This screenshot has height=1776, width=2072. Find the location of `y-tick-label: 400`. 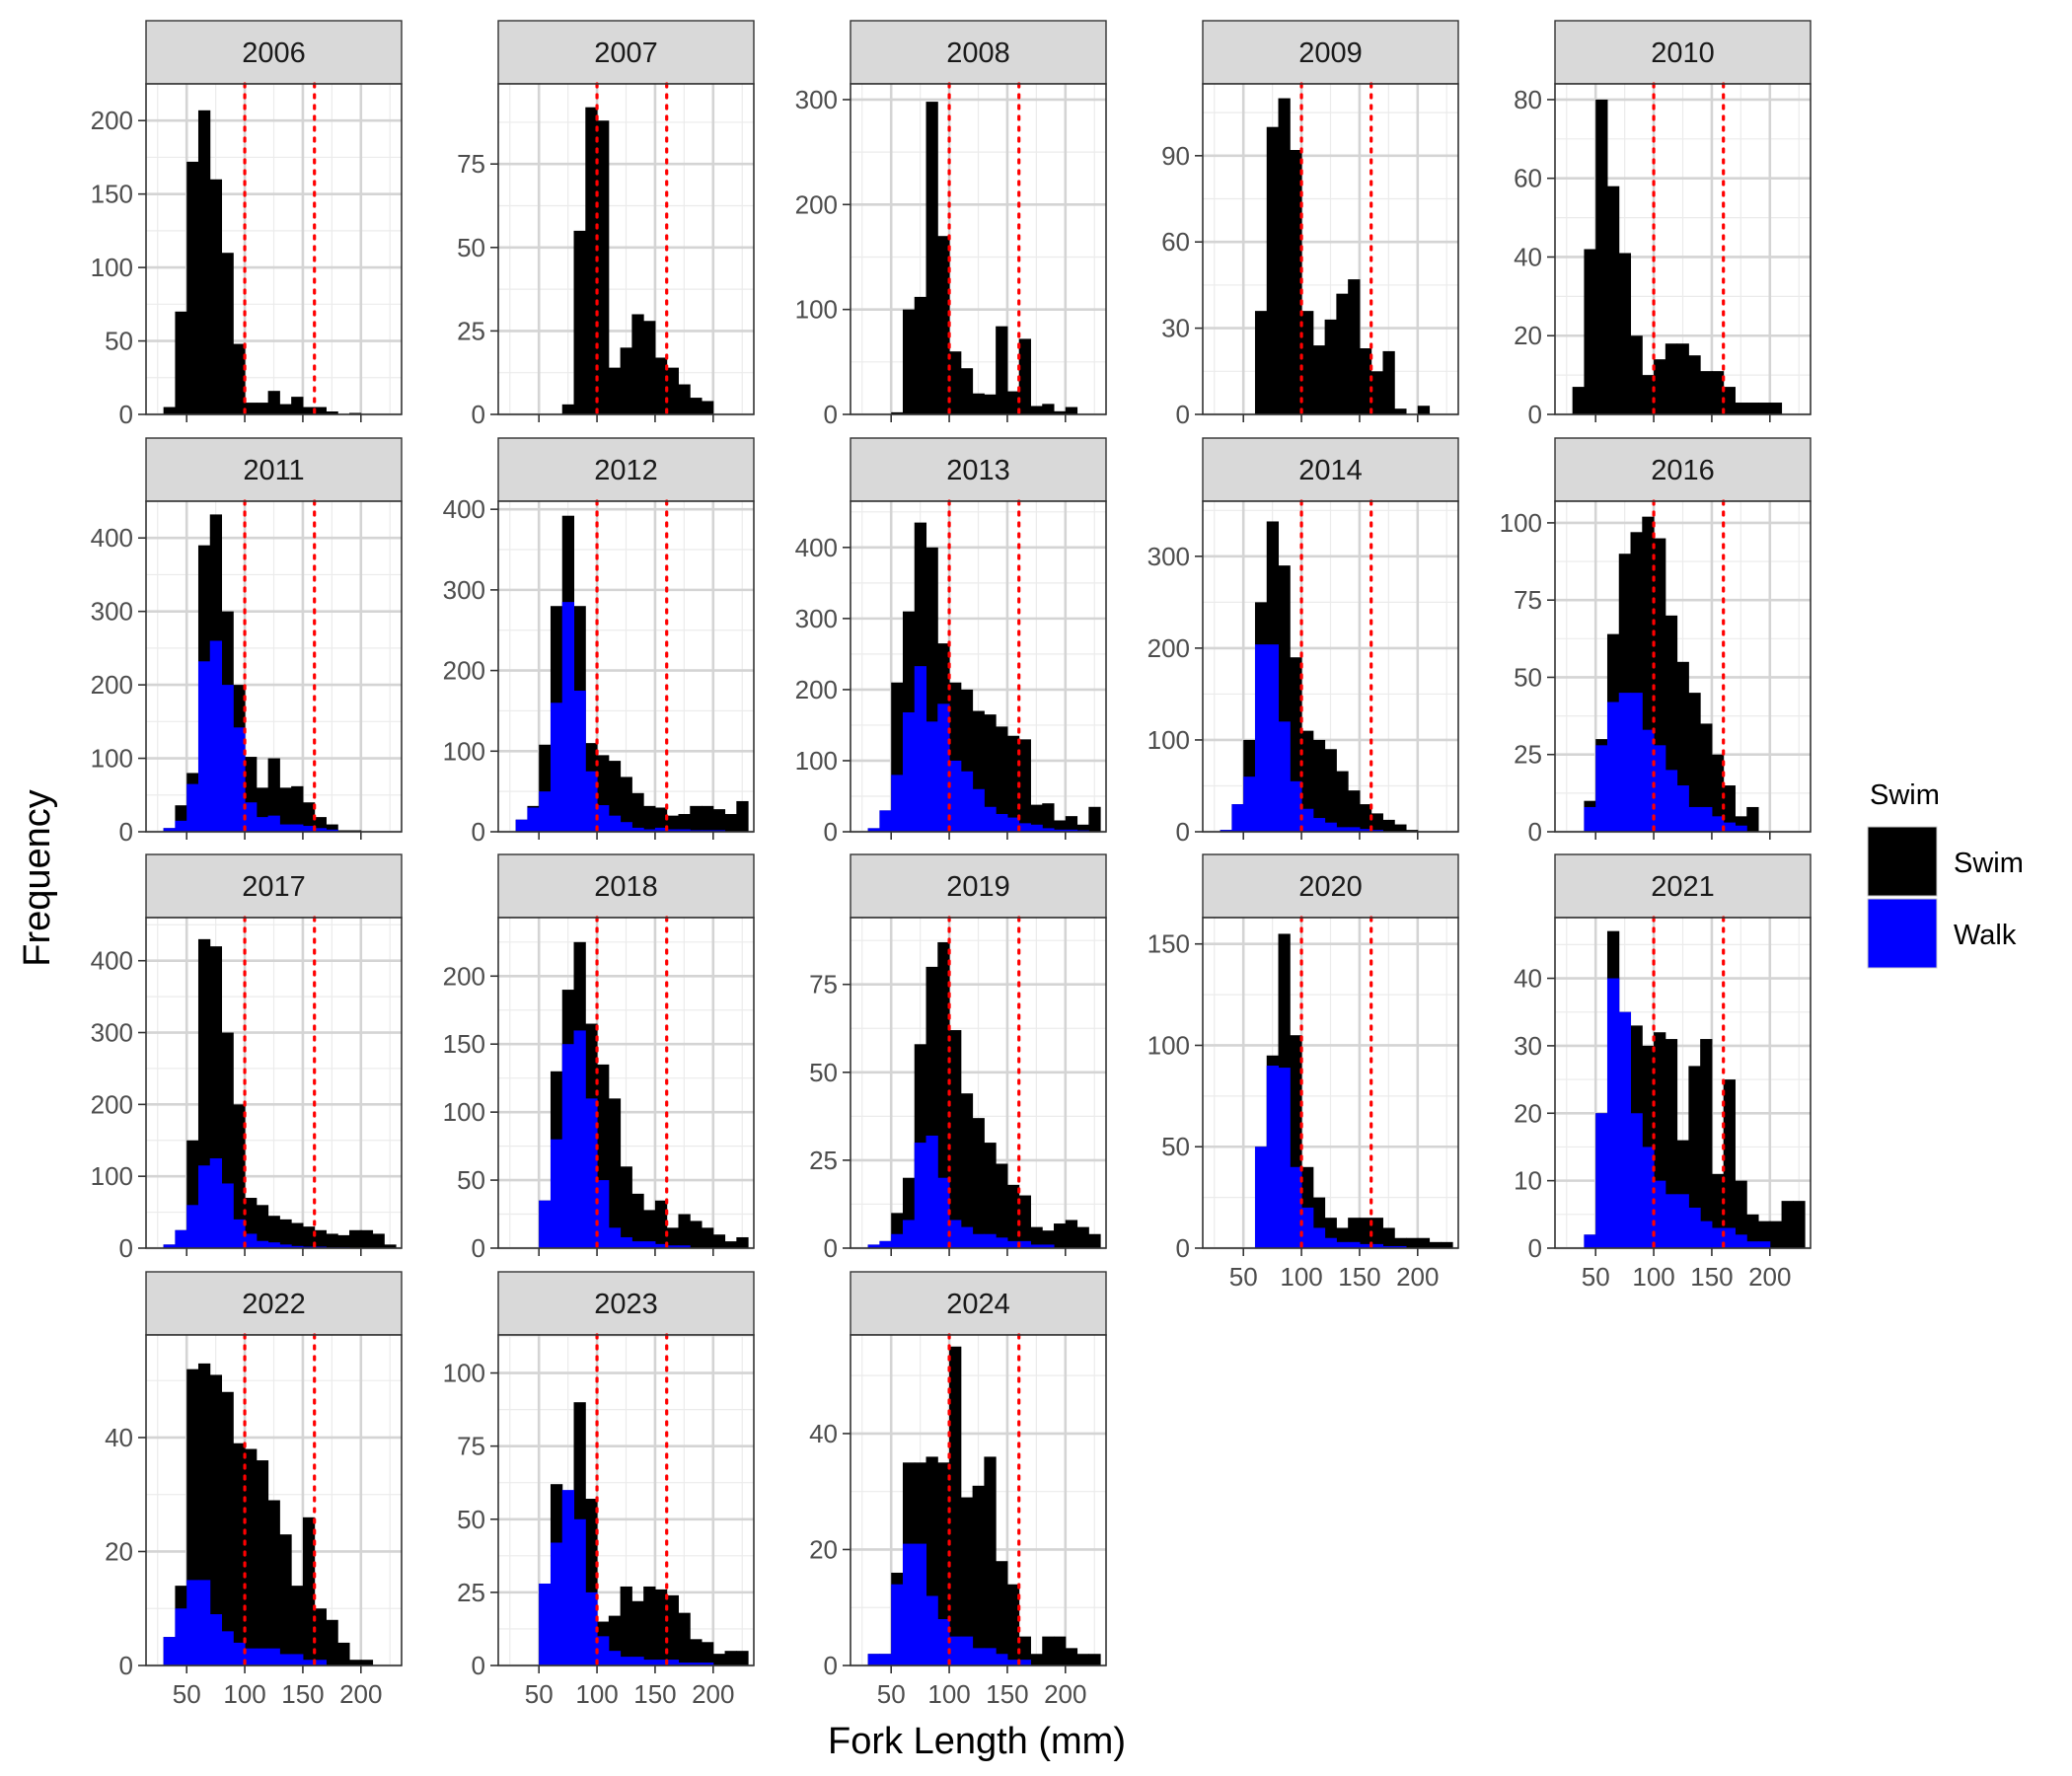

y-tick-label: 400 is located at coordinates (464, 509).